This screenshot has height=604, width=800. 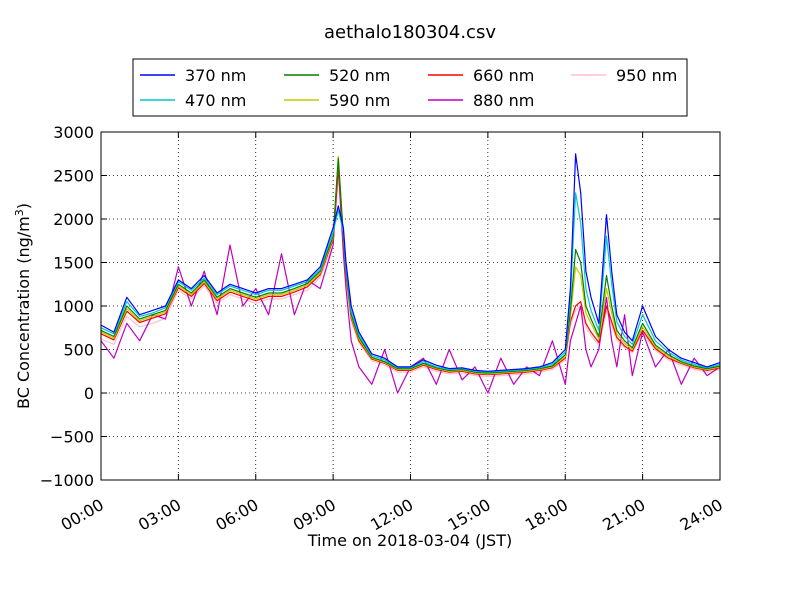 What do you see at coordinates (359, 100) in the screenshot?
I see `legend-label: 590 nm` at bounding box center [359, 100].